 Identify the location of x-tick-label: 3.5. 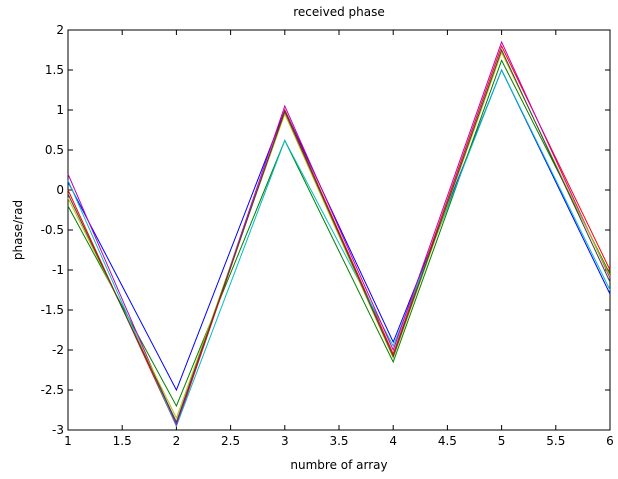
(338, 441).